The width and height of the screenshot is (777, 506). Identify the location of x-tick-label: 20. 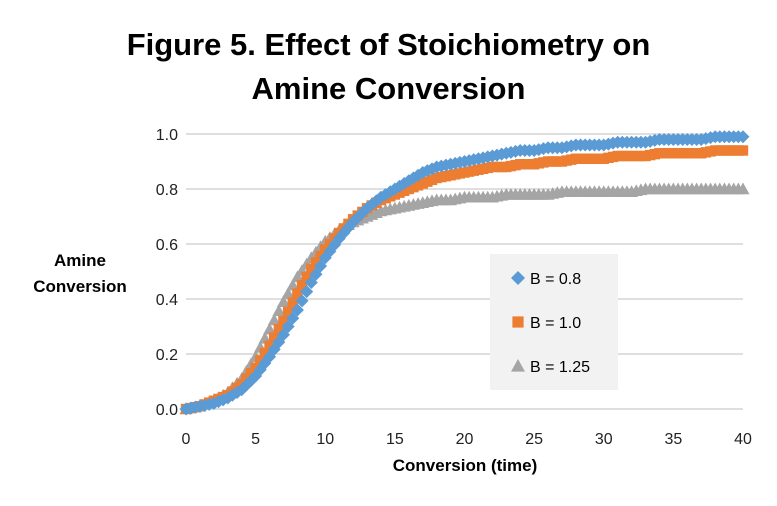
(465, 439).